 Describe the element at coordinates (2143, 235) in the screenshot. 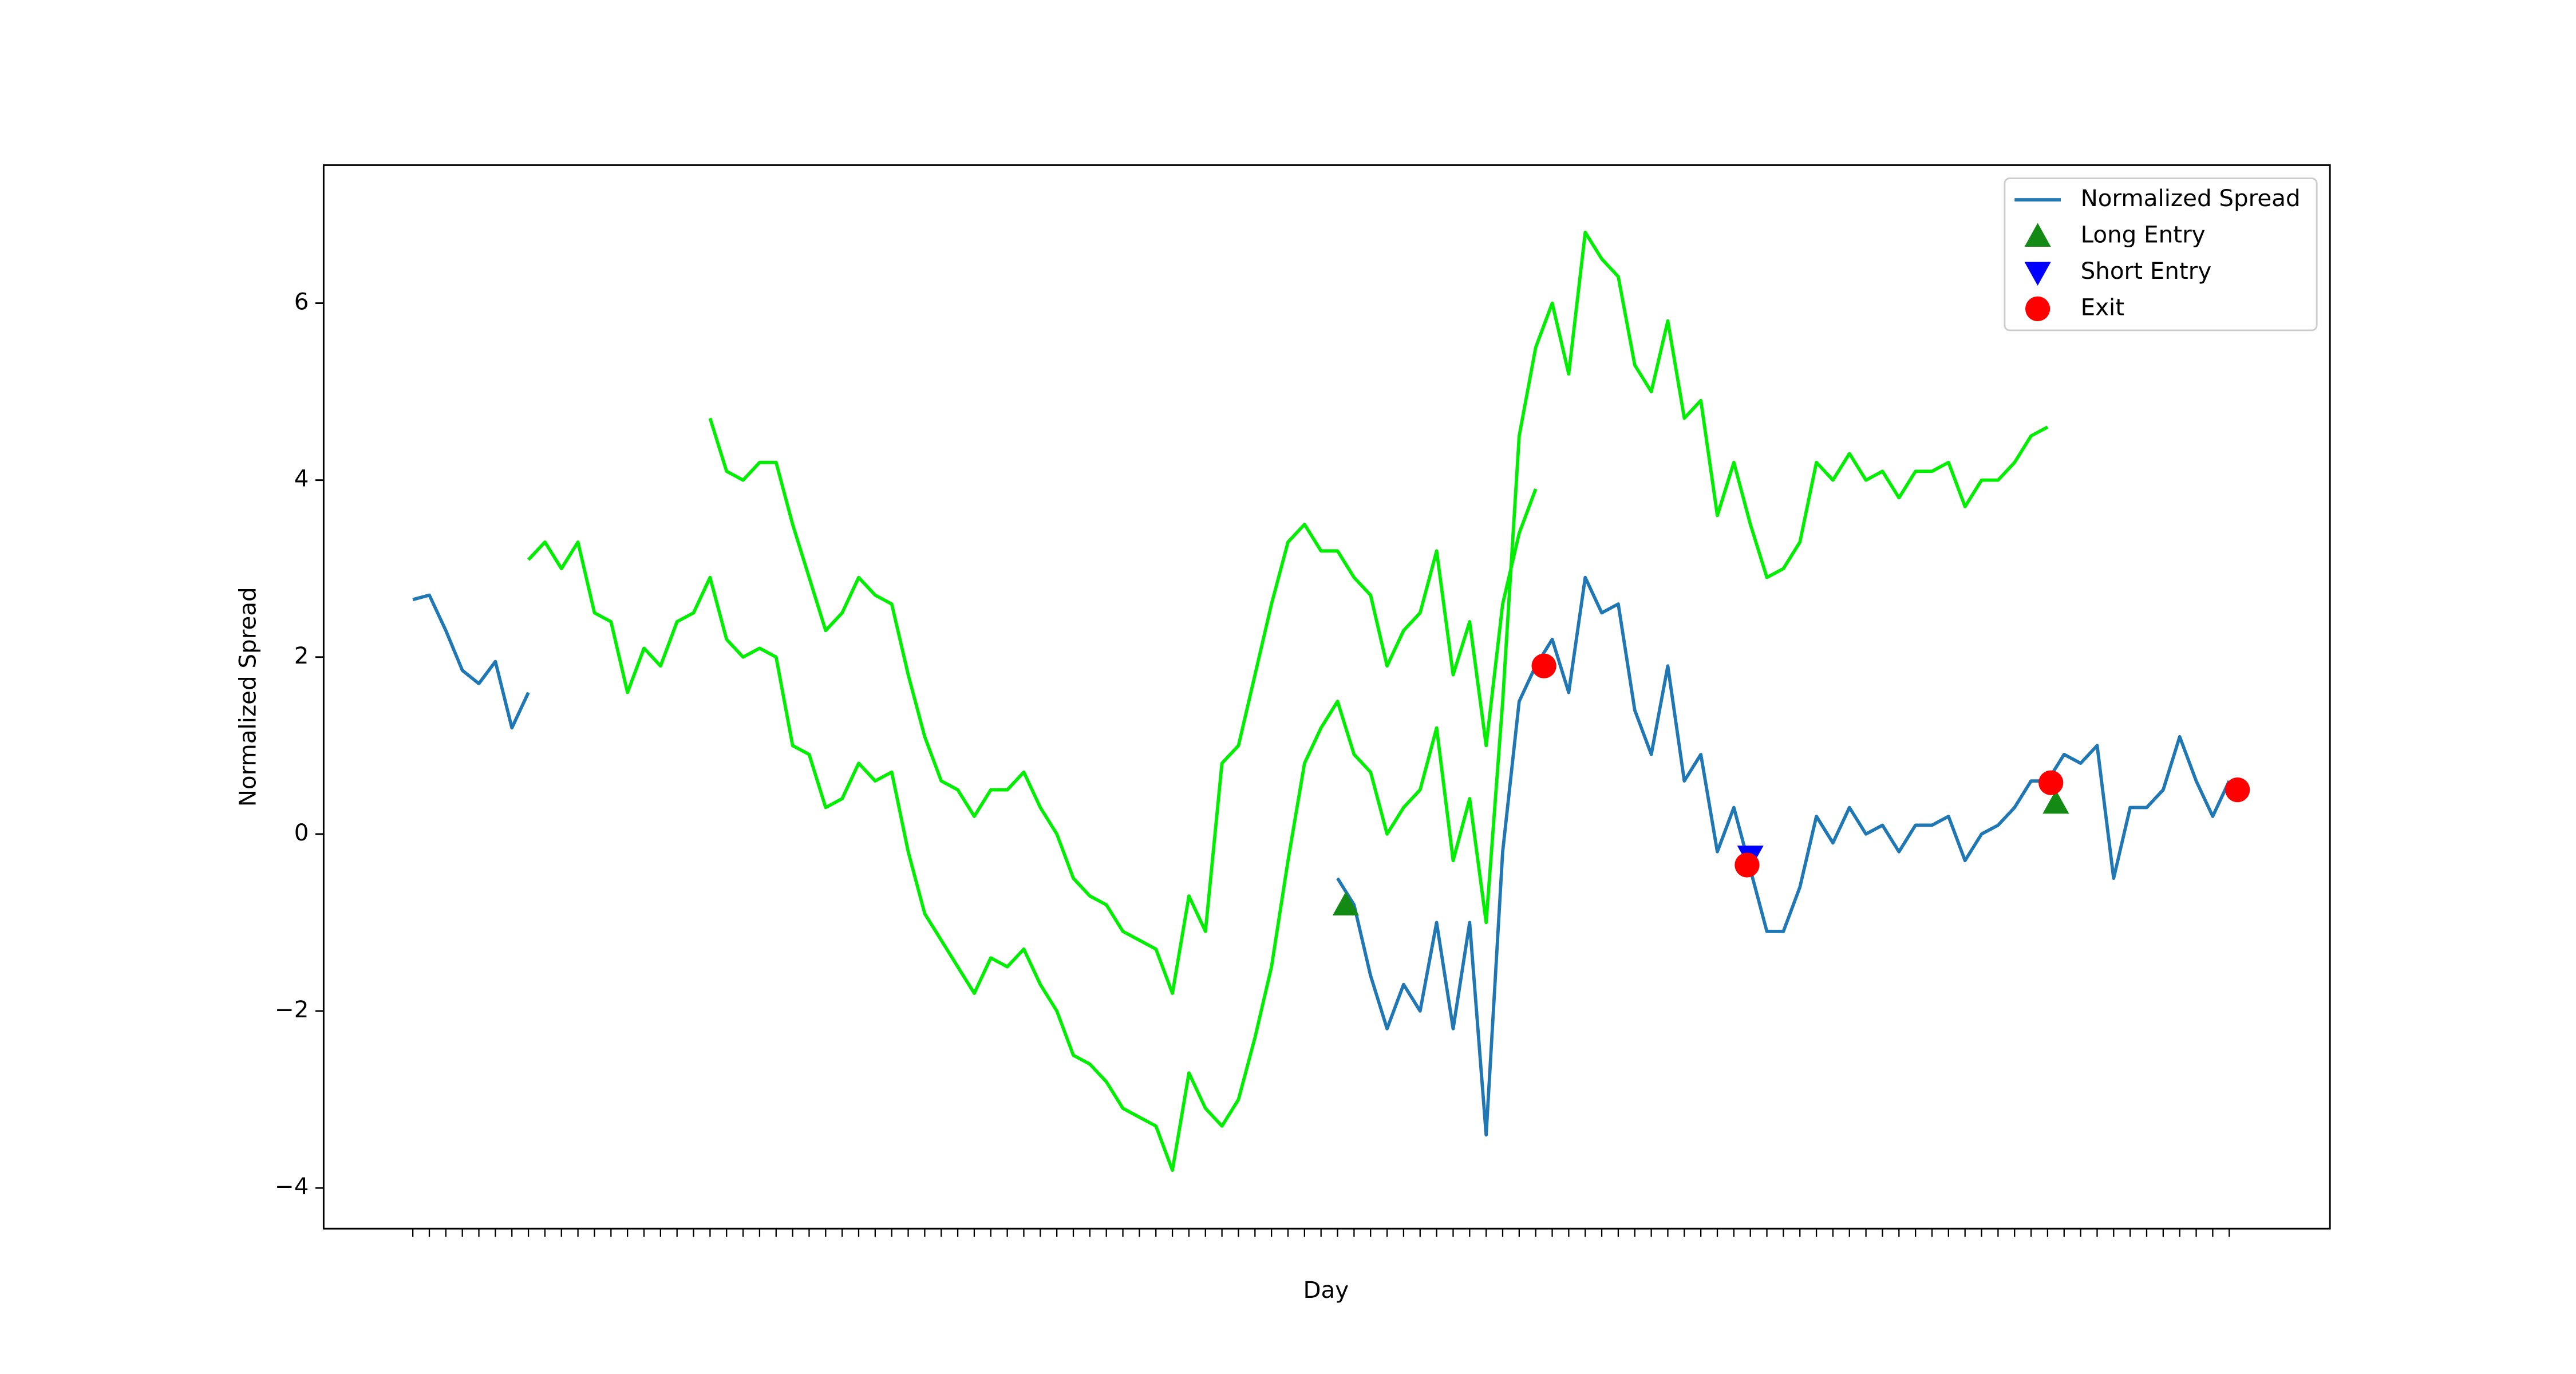

I see `legend-label: Long Entry` at that location.